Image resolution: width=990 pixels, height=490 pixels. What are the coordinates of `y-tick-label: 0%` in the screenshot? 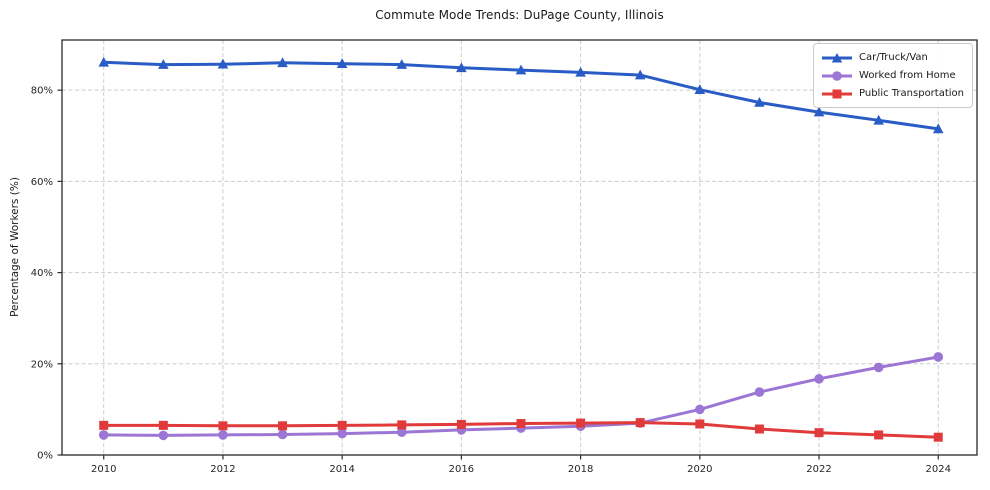 It's located at (45, 456).